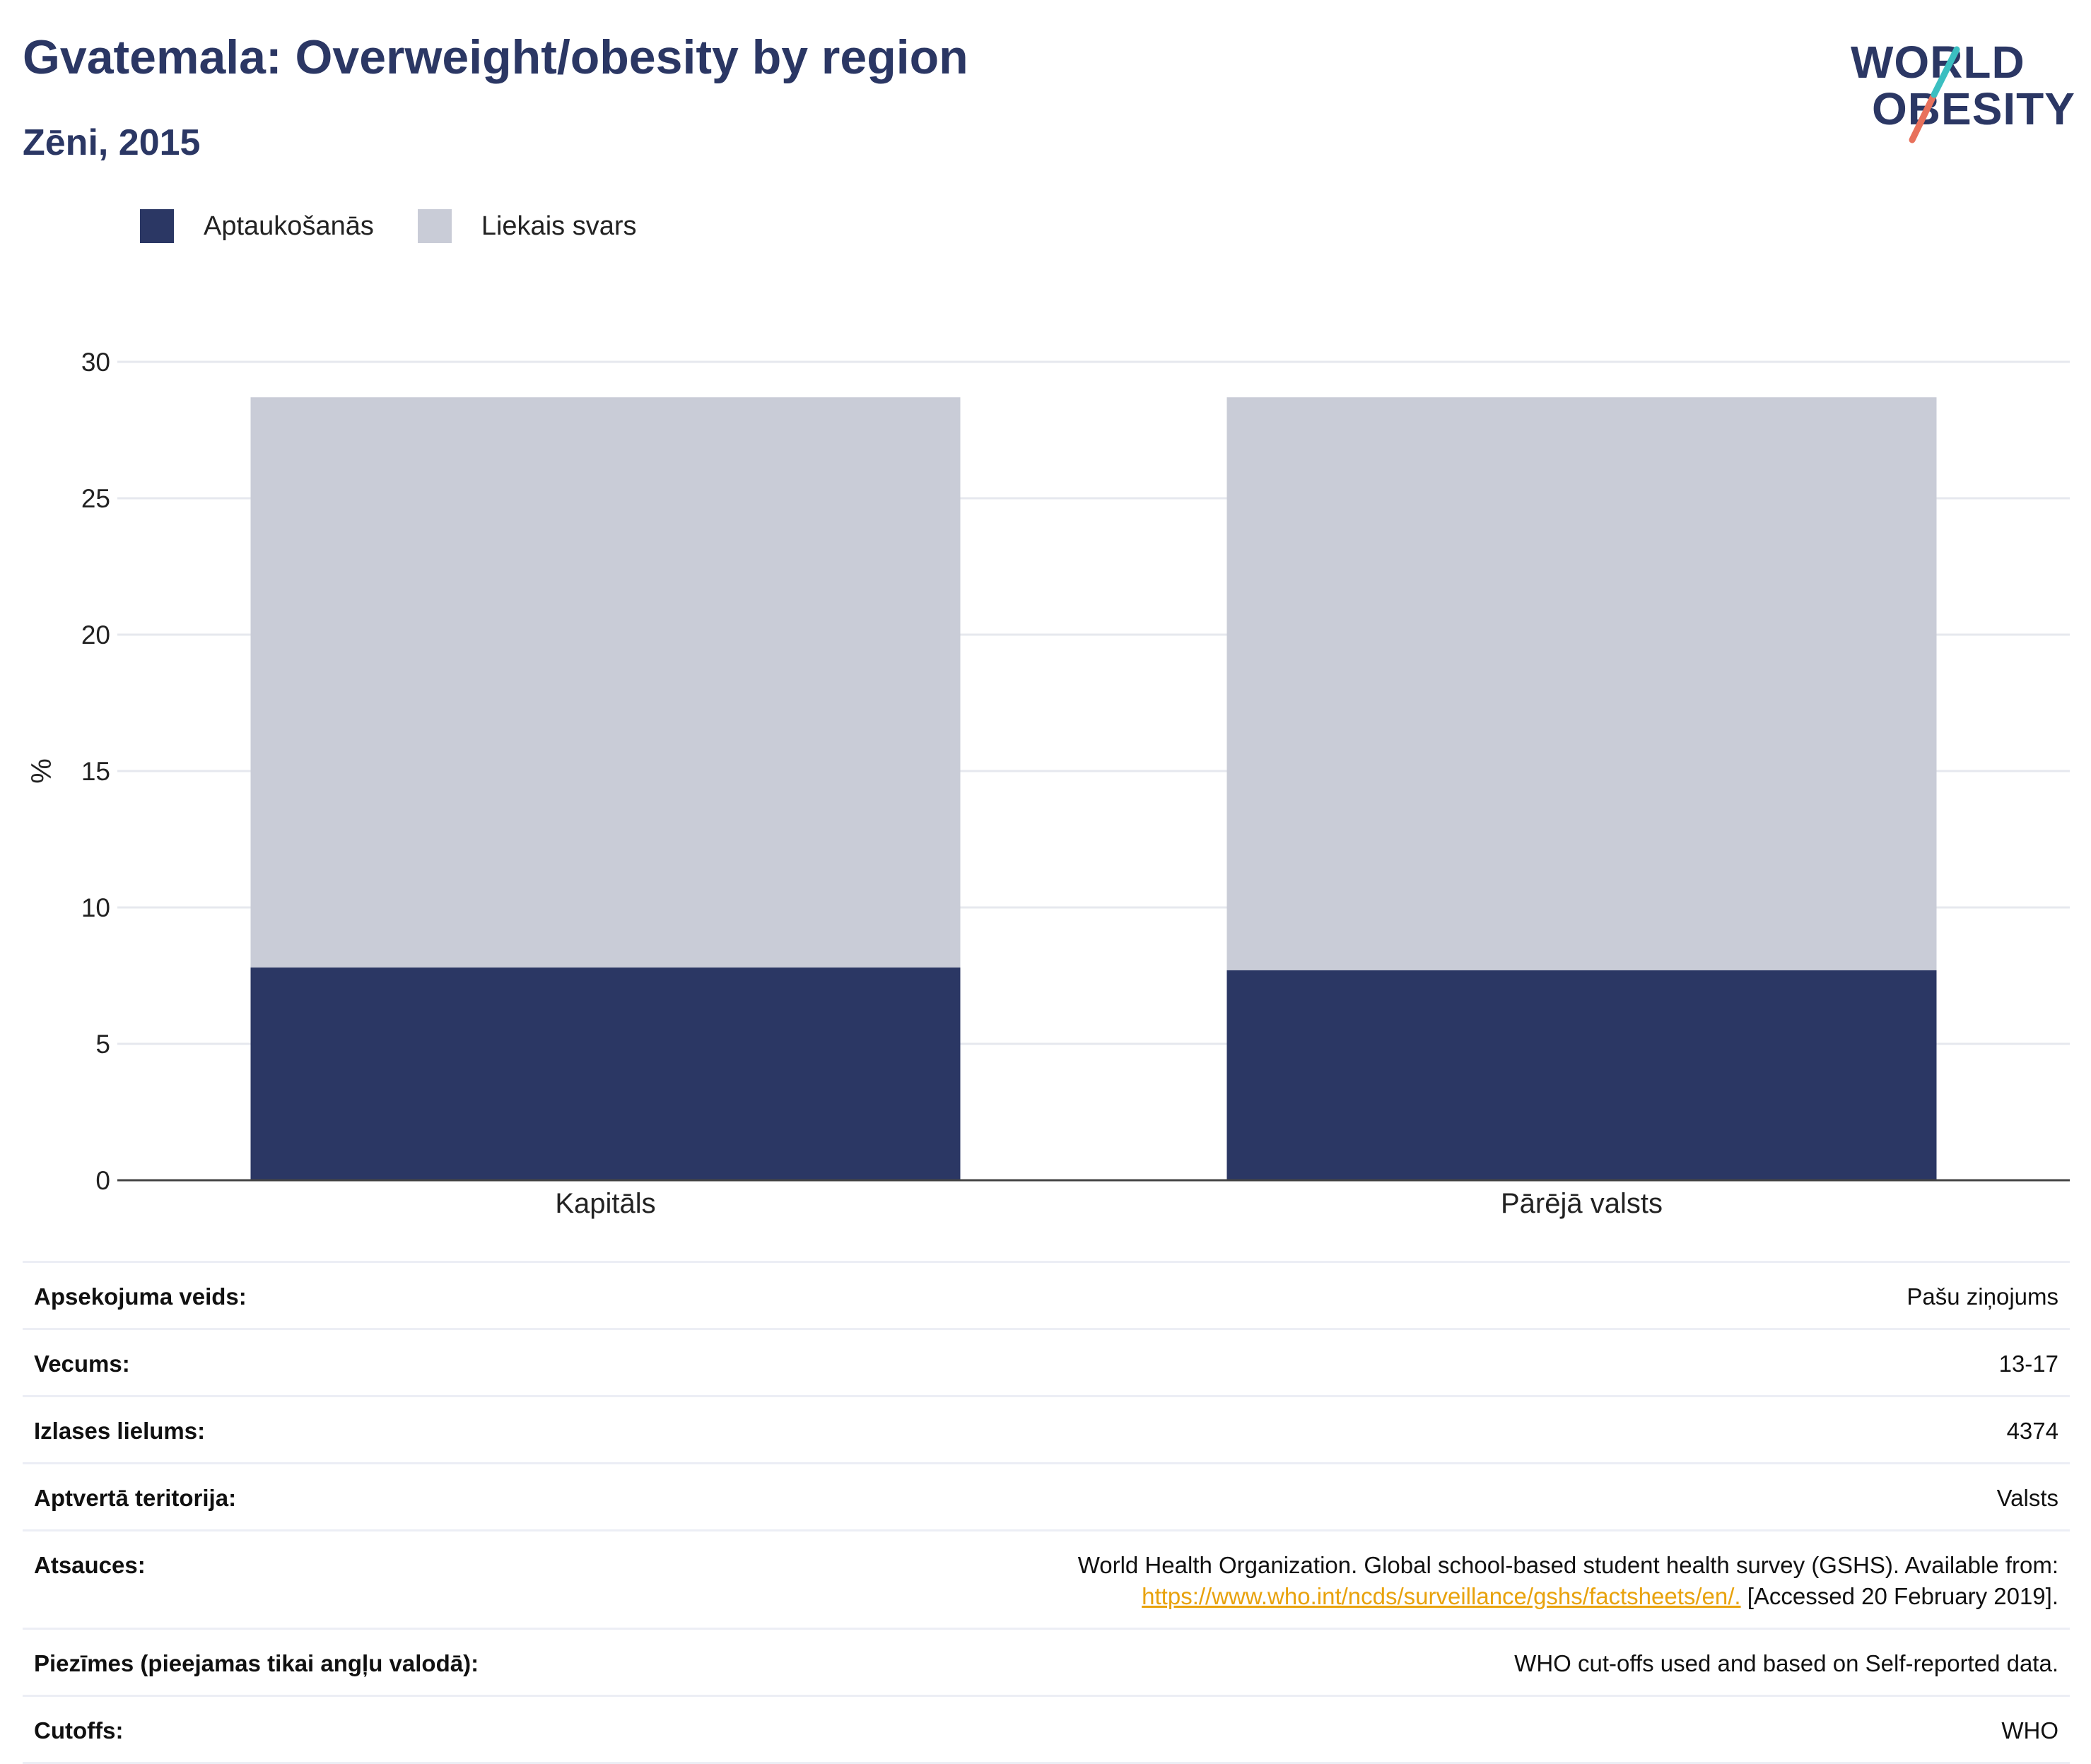 The width and height of the screenshot is (2091, 1764). Describe the element at coordinates (289, 226) in the screenshot. I see `legend-label-obesity: Aptaukošanās` at that location.